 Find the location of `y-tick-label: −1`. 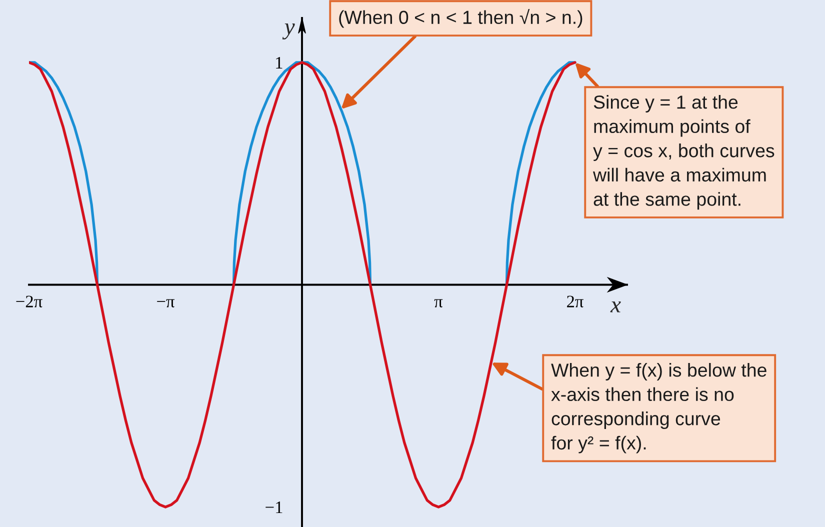

y-tick-label: −1 is located at coordinates (274, 508).